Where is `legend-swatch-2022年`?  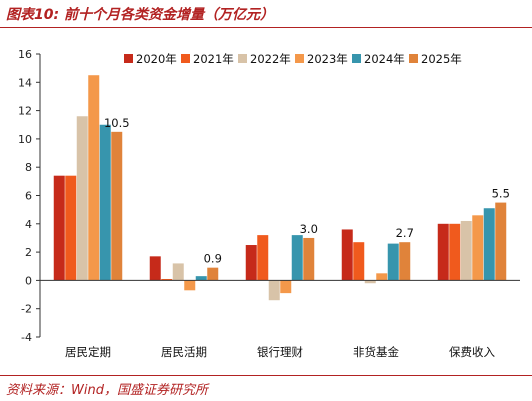
legend-swatch-2022年 is located at coordinates (242, 58).